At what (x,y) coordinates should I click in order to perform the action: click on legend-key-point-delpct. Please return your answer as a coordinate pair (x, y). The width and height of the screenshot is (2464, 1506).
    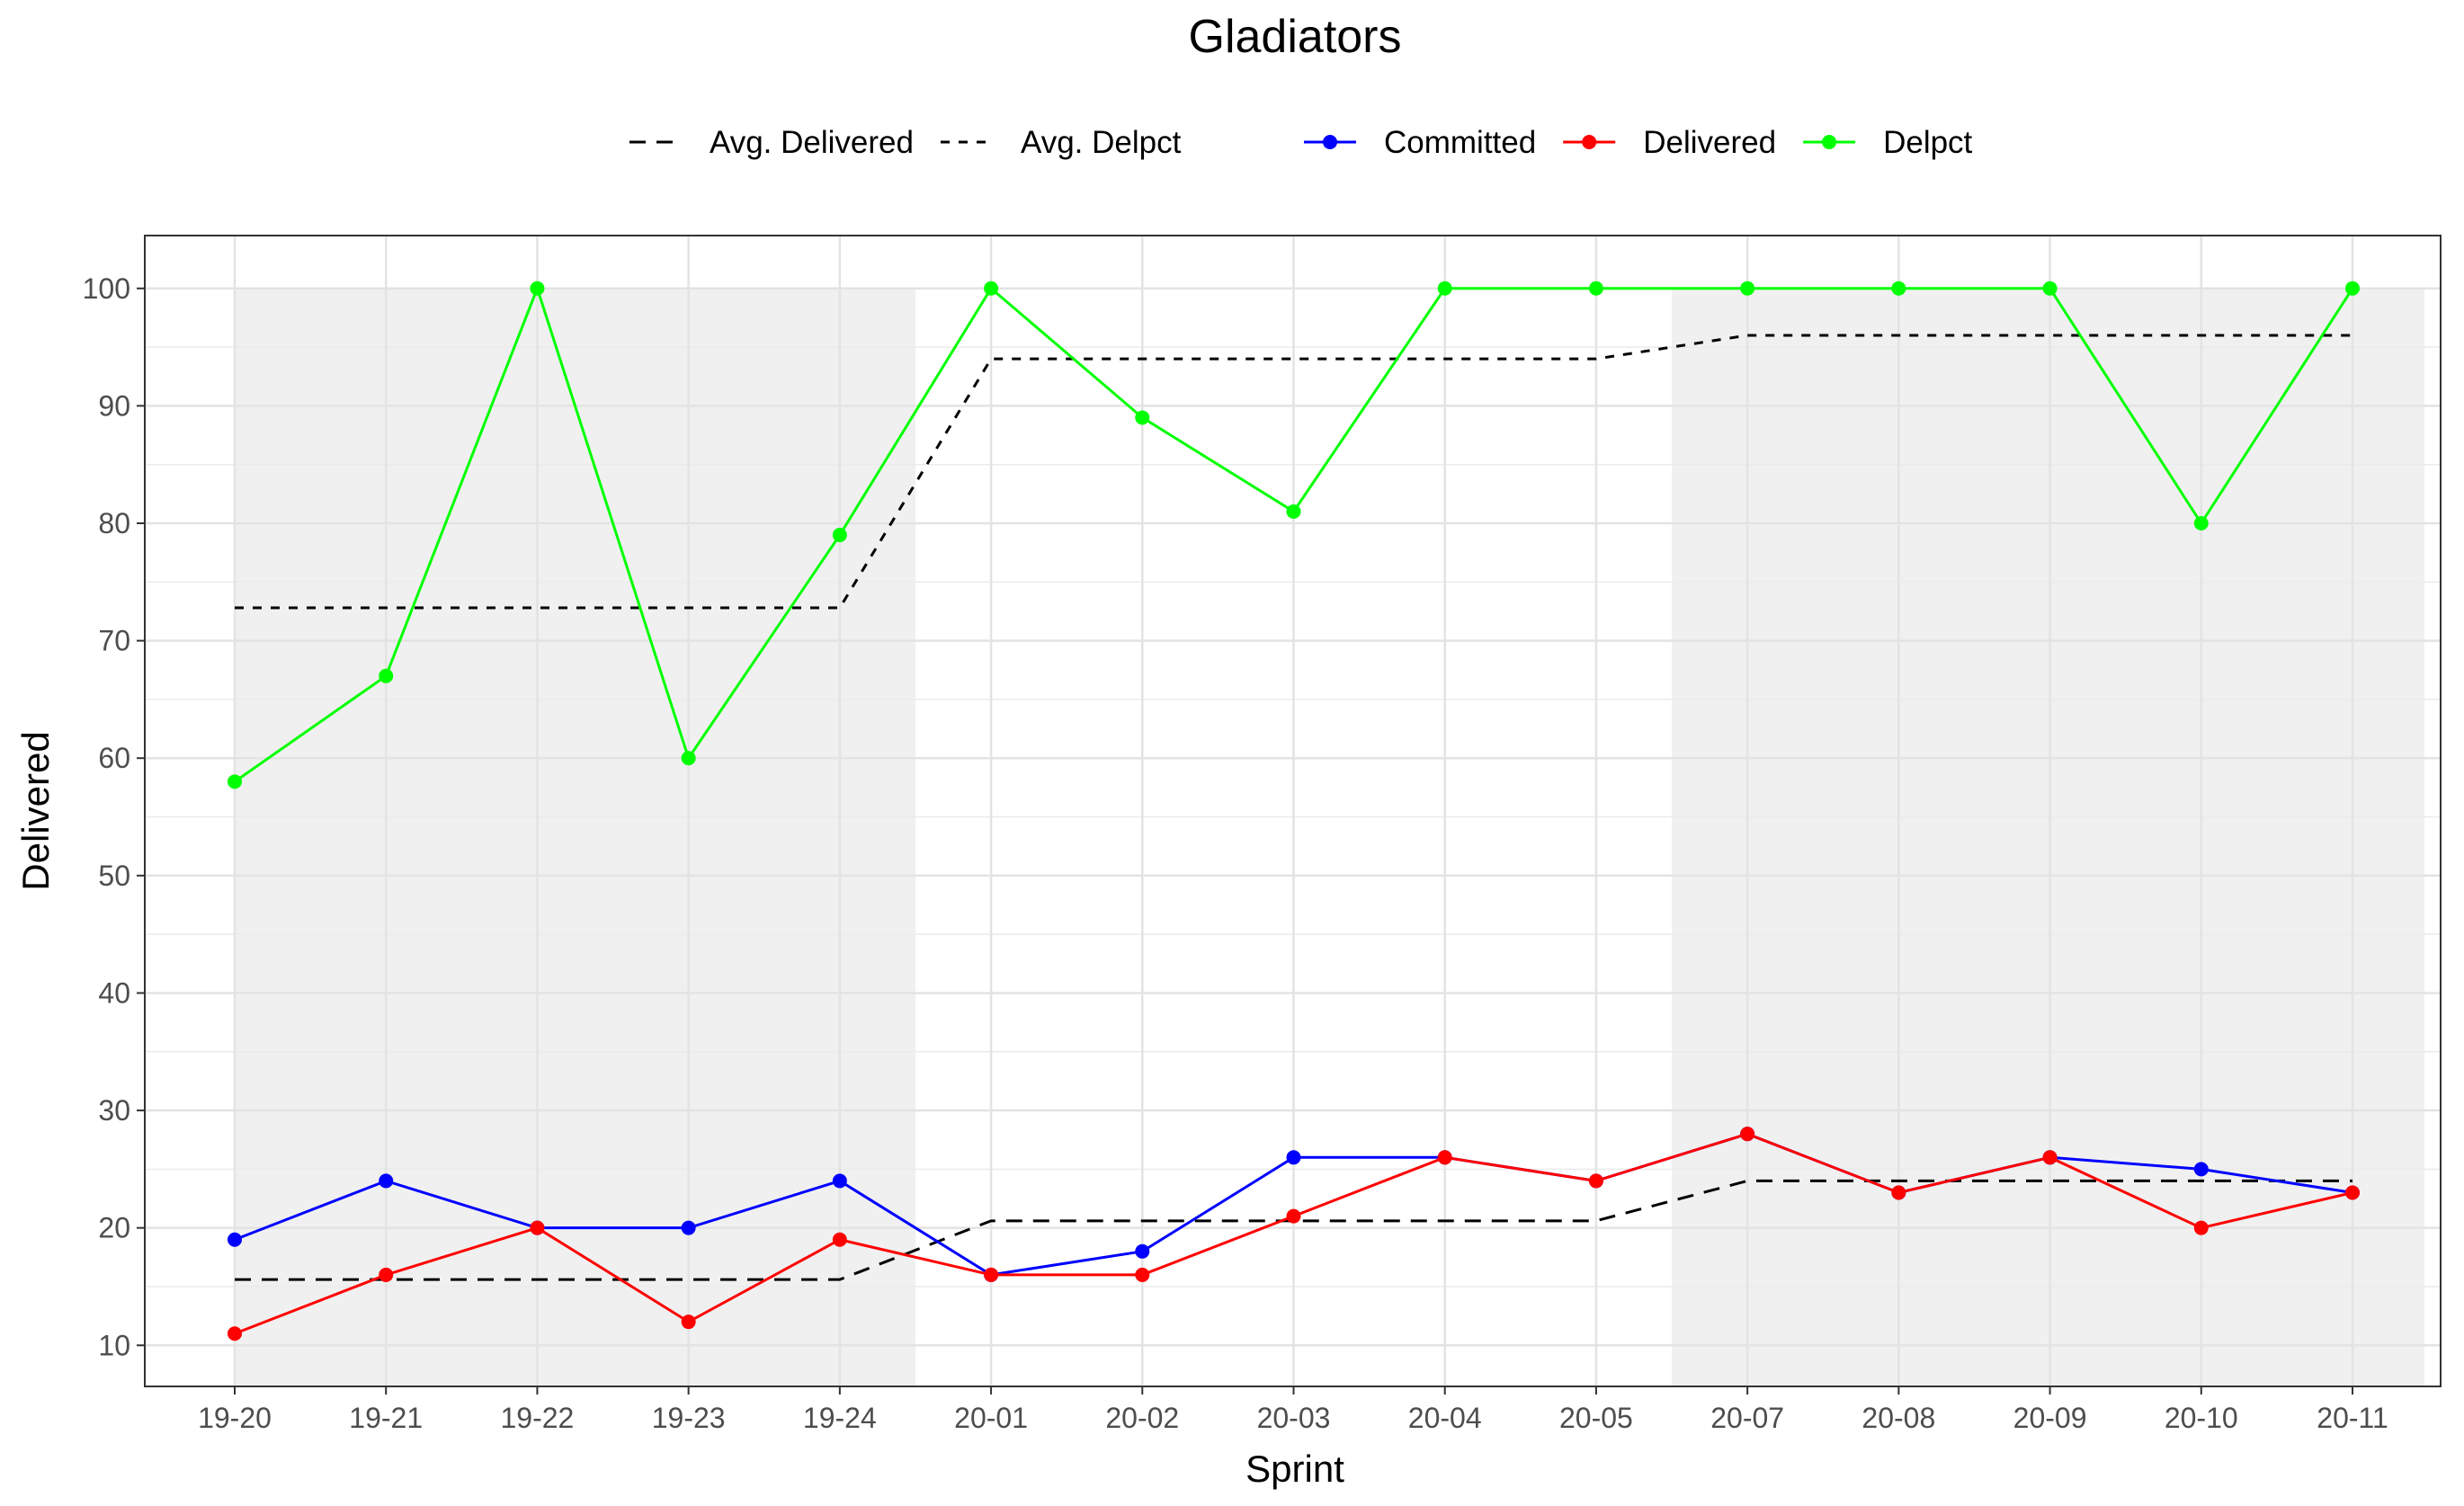
    Looking at the image, I should click on (1829, 142).